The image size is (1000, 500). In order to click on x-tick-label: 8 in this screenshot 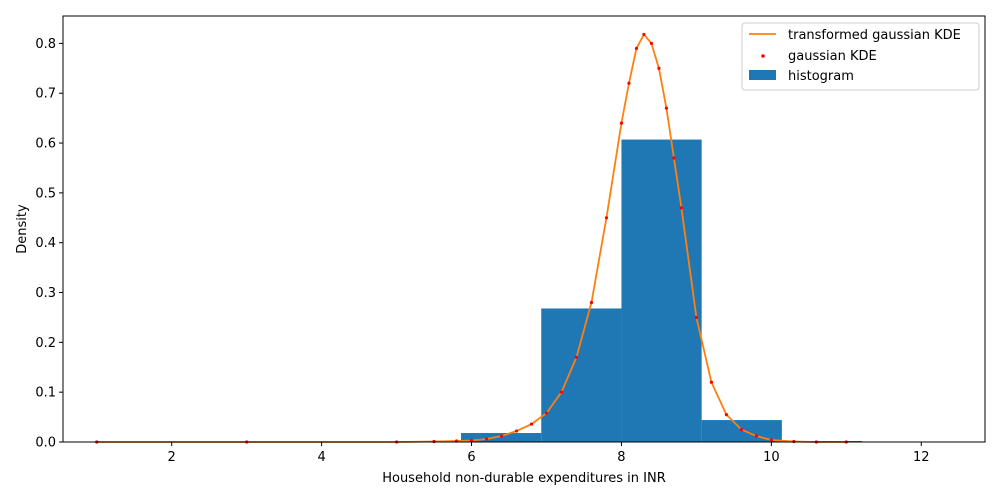, I will do `click(621, 457)`.